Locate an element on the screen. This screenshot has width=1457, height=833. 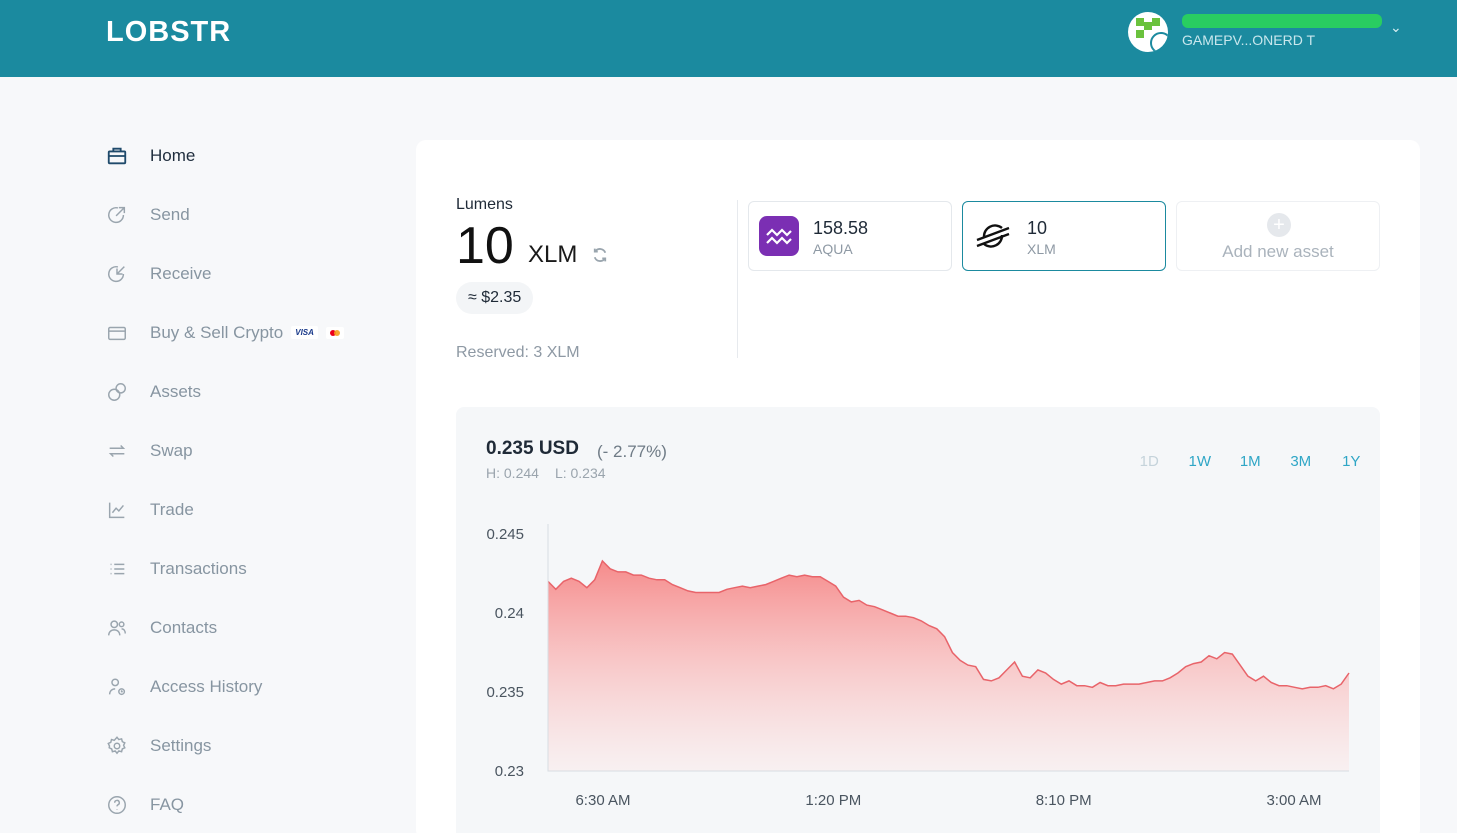
balance-unit: XLM is located at coordinates (553, 254).